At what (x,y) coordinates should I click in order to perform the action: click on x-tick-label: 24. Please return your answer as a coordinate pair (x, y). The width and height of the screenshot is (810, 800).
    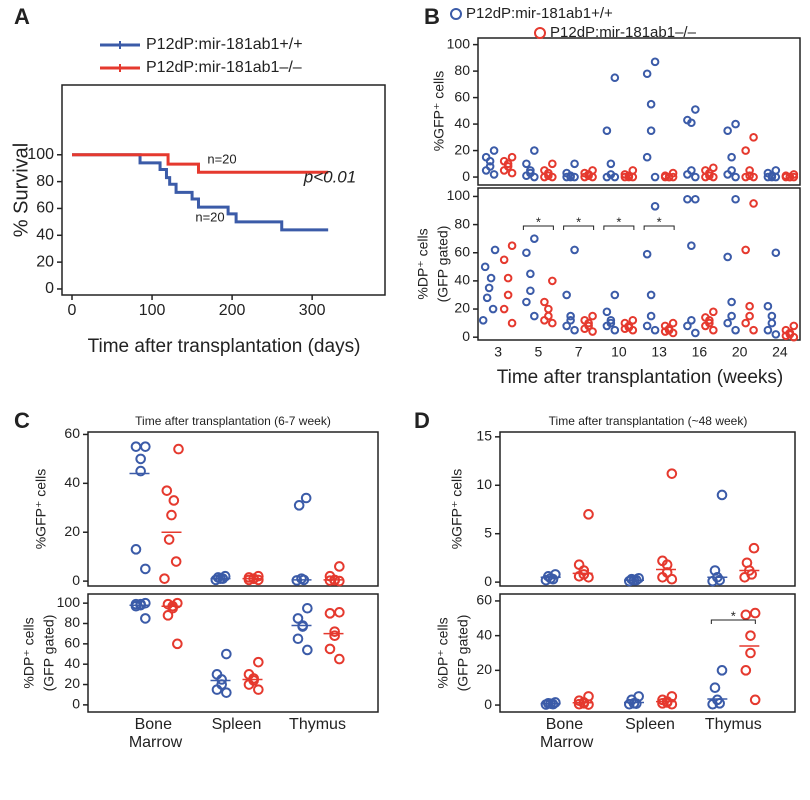
    Looking at the image, I should click on (780, 352).